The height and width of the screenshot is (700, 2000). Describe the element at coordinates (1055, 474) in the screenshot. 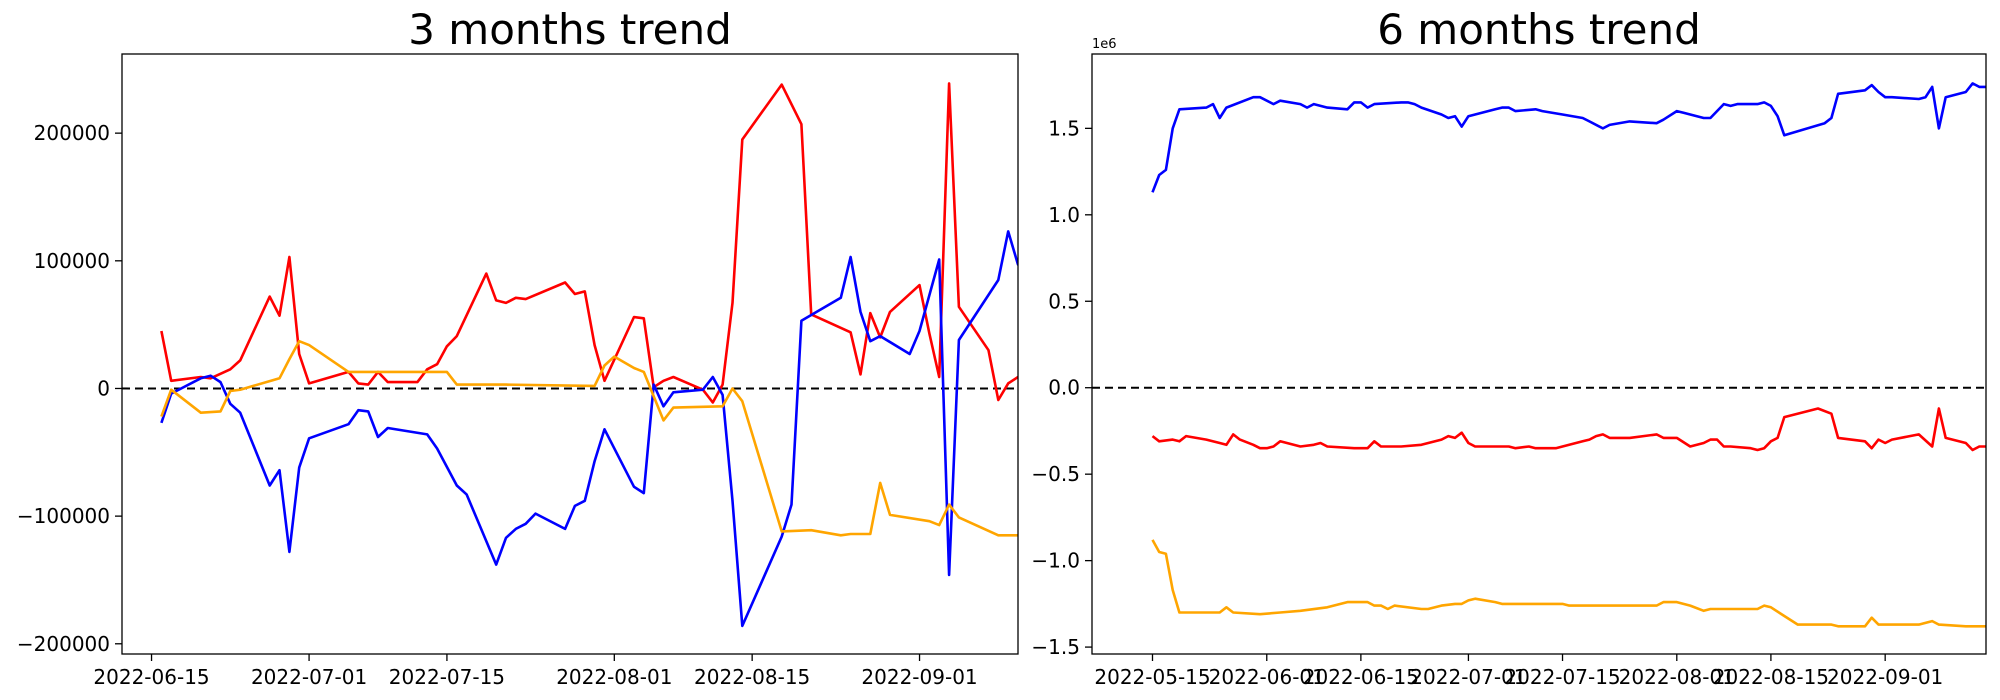

I see `y-tick-label: −0.5` at that location.